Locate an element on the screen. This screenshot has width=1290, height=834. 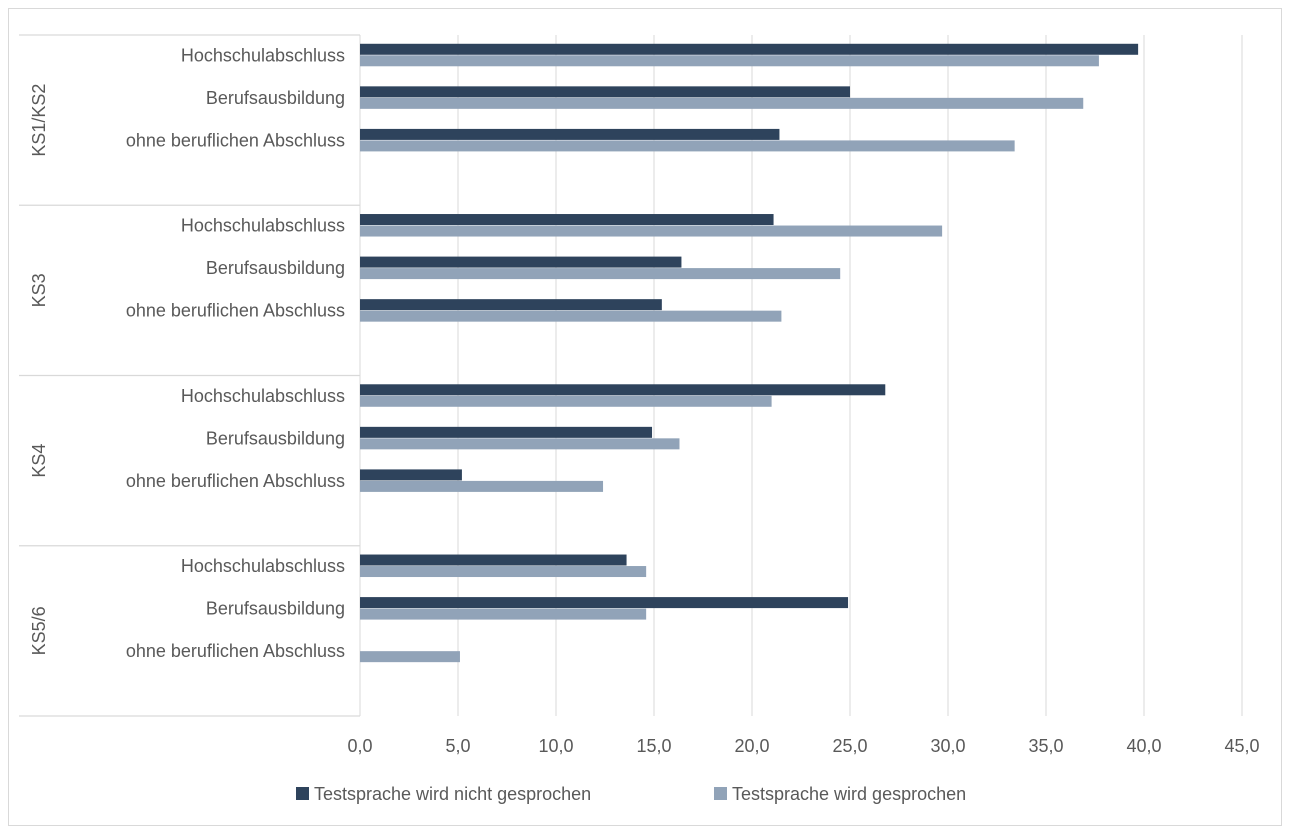
x-tick-label: 35,0 is located at coordinates (1045, 746).